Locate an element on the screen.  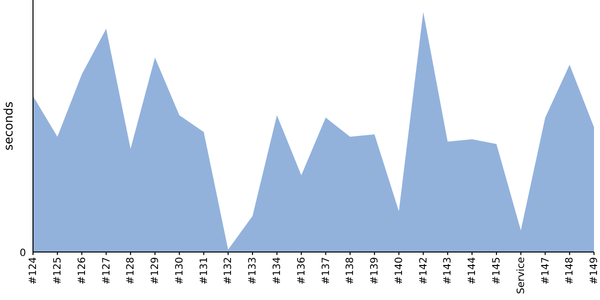
x-tick-label: #129 is located at coordinates (156, 270).